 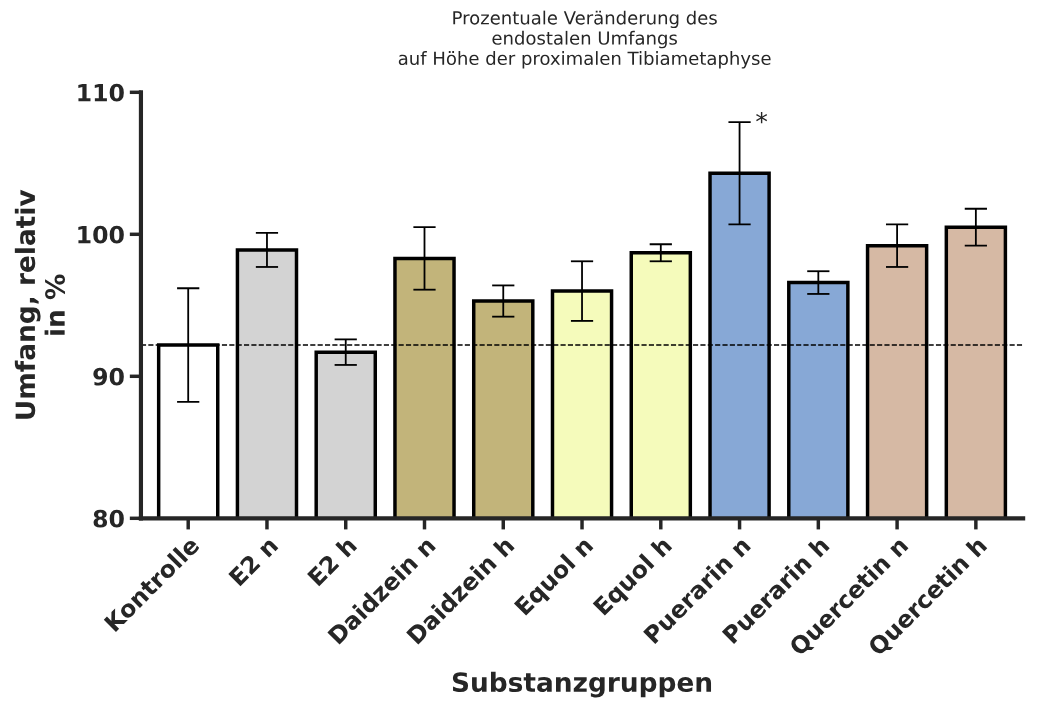 What do you see at coordinates (762, 117) in the screenshot?
I see `annotation: *` at bounding box center [762, 117].